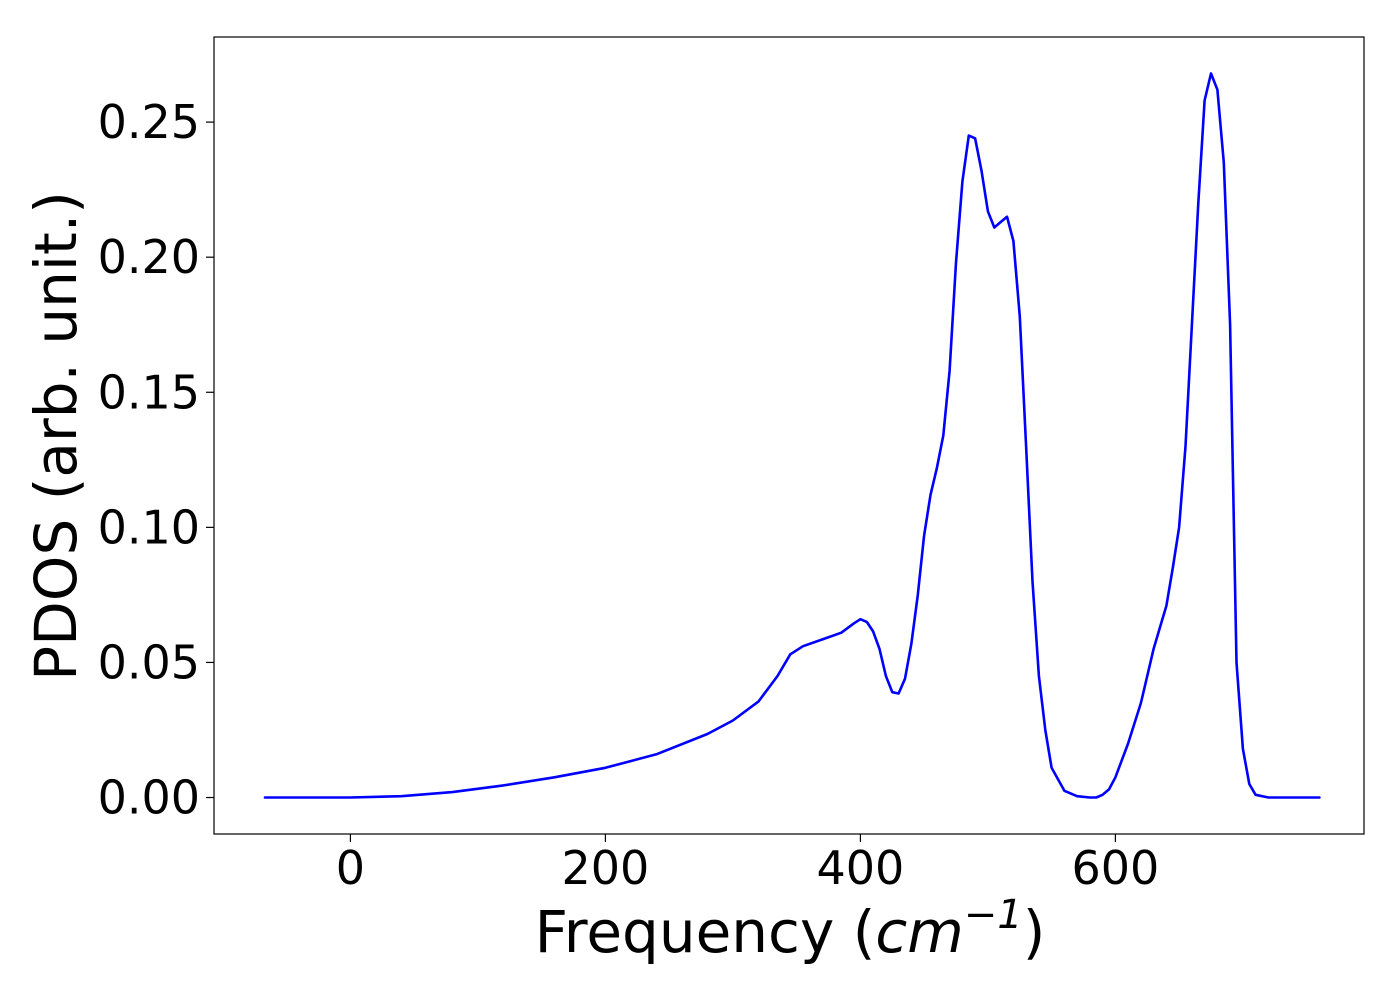 The image size is (1400, 1000). I want to click on x-tick-label: 400, so click(860, 868).